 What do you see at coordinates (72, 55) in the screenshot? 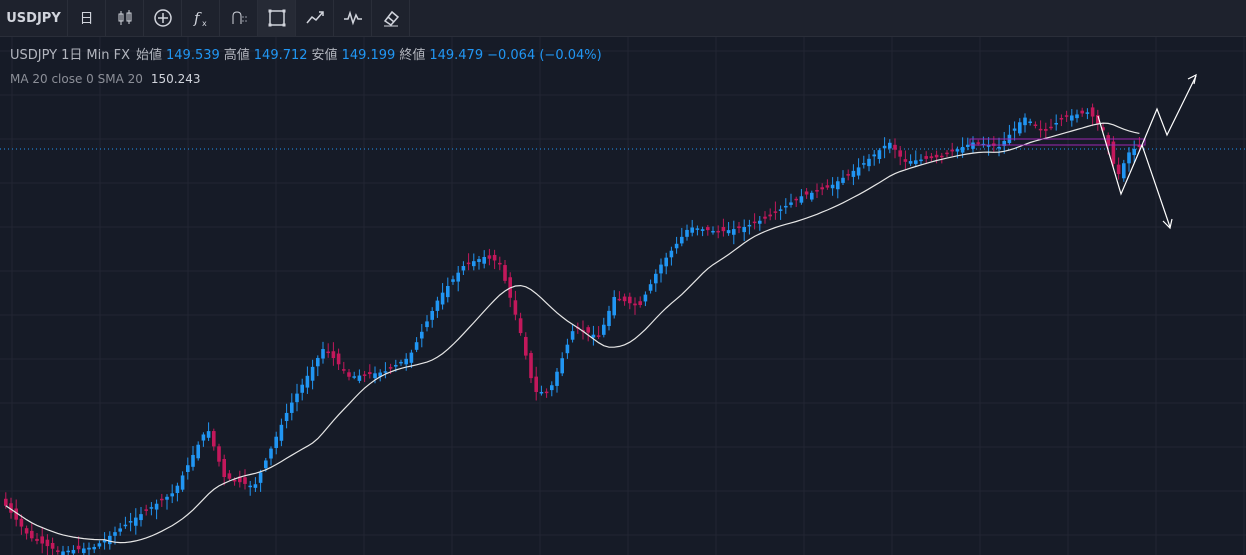
I see `legend-interval: 1日` at bounding box center [72, 55].